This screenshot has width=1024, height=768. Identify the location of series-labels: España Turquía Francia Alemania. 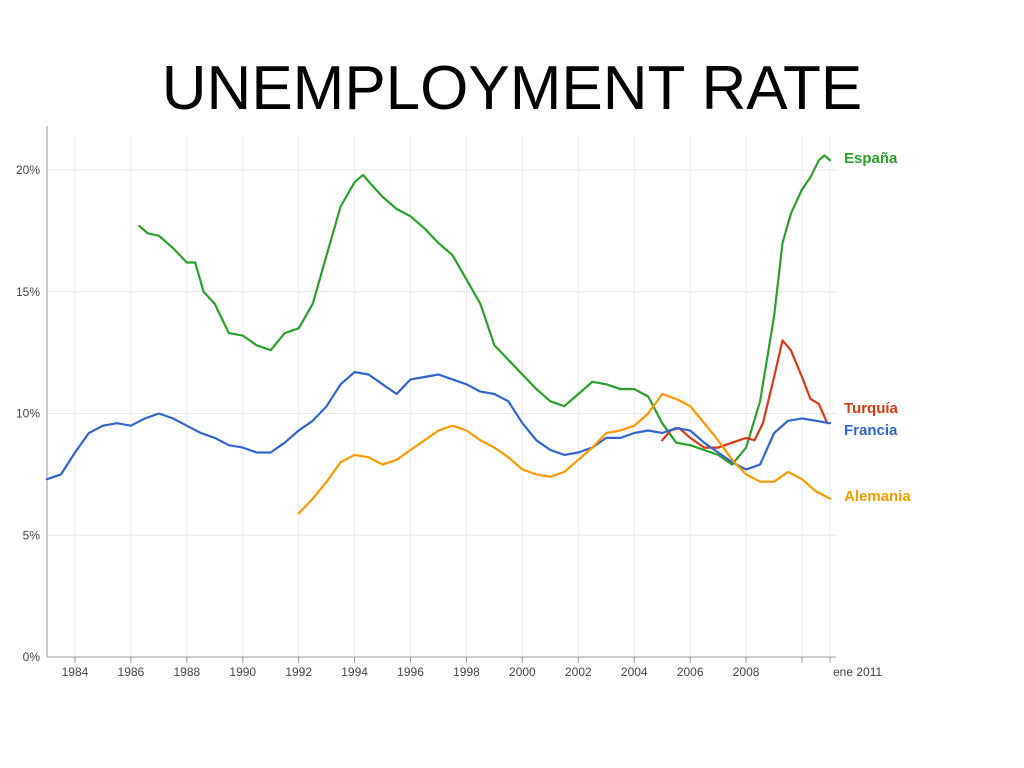
(877, 327).